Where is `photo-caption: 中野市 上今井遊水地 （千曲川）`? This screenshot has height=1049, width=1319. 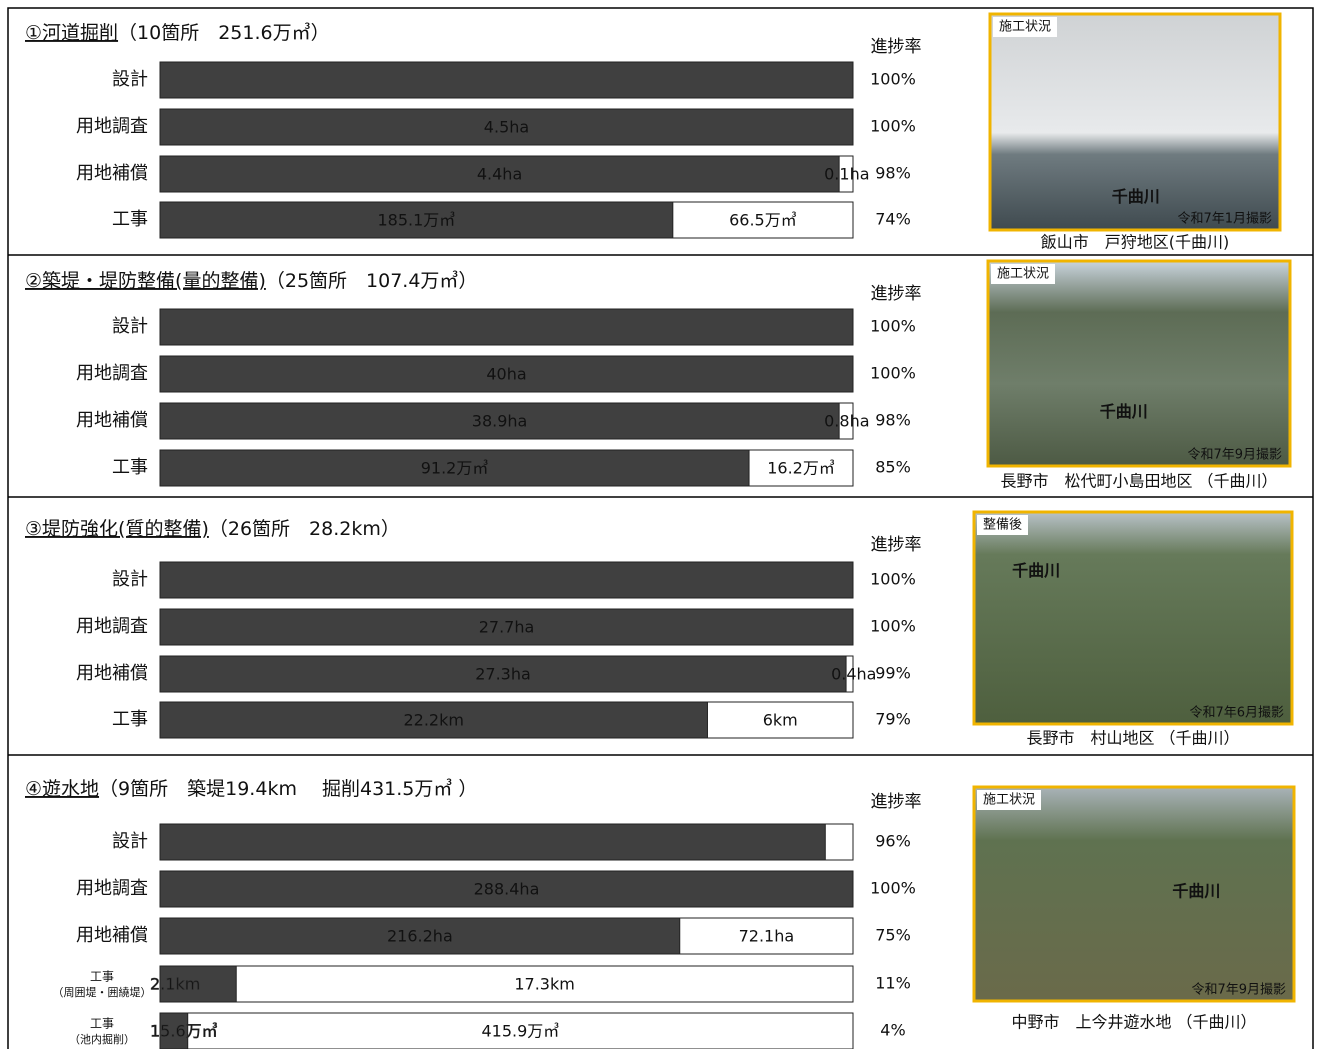 photo-caption: 中野市 上今井遊水地 （千曲川） is located at coordinates (1133, 1022).